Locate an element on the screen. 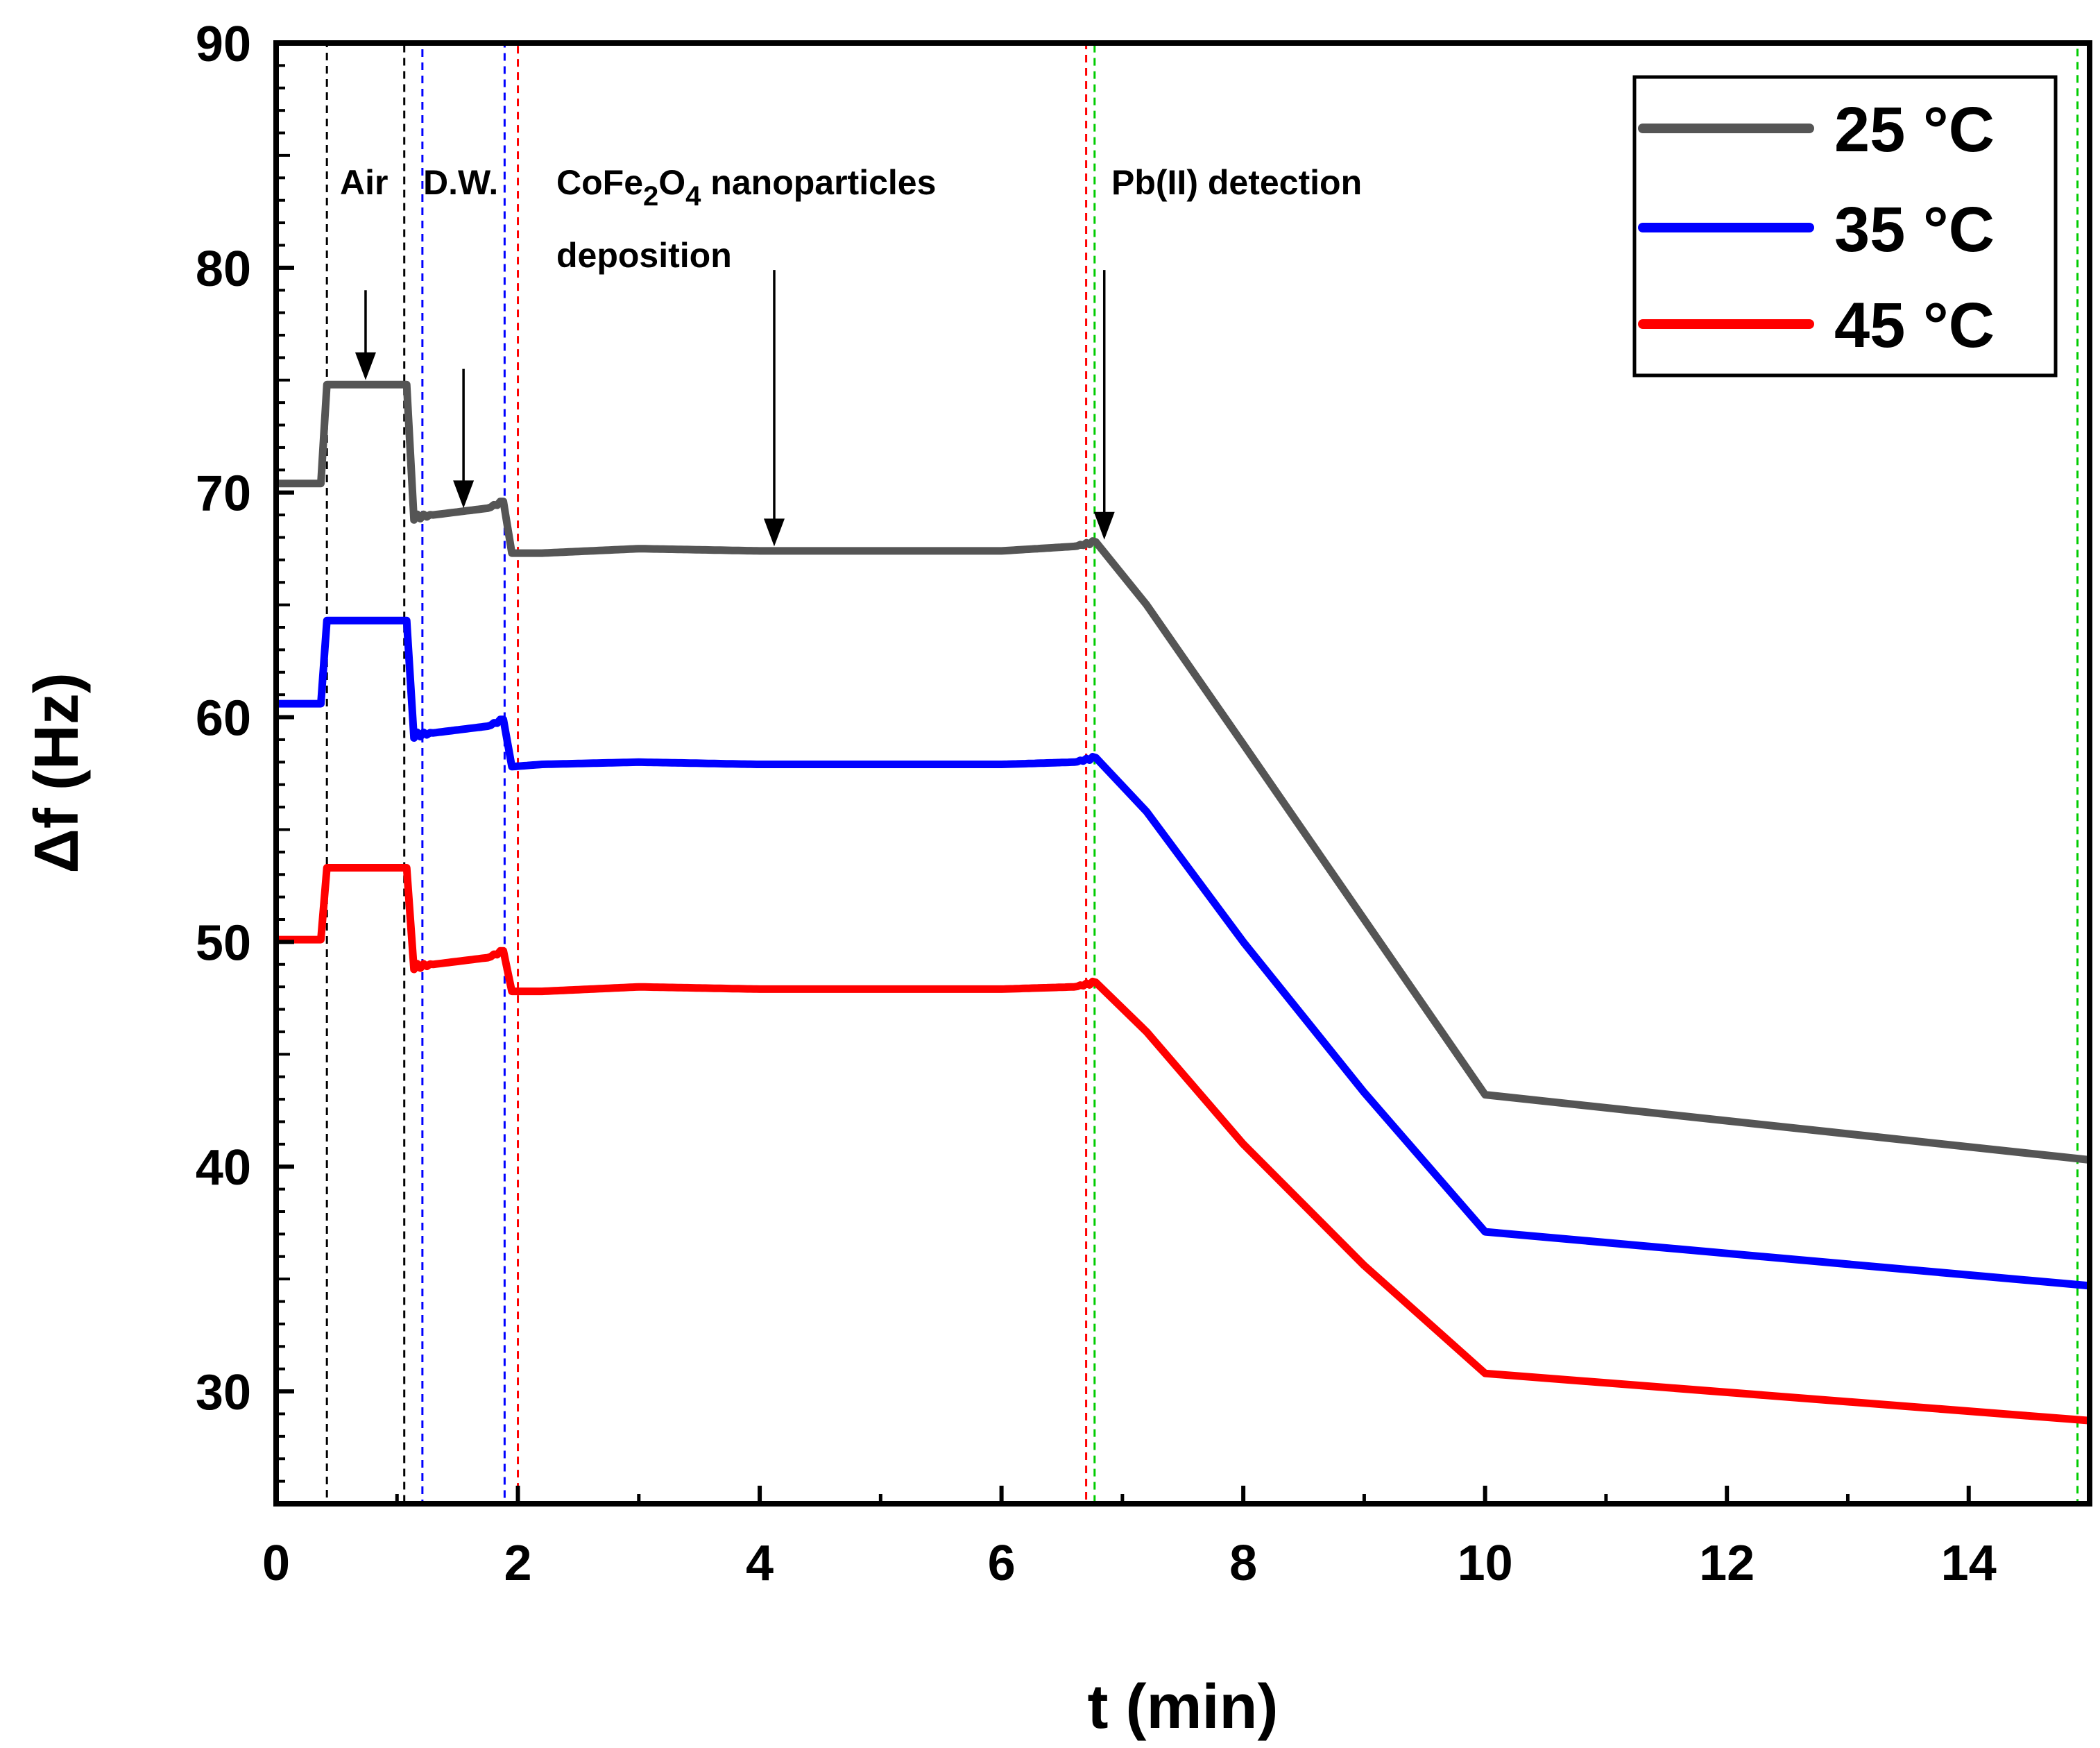  annotation-cofe: CoFe2O4 nanoparticles is located at coordinates (746, 187).